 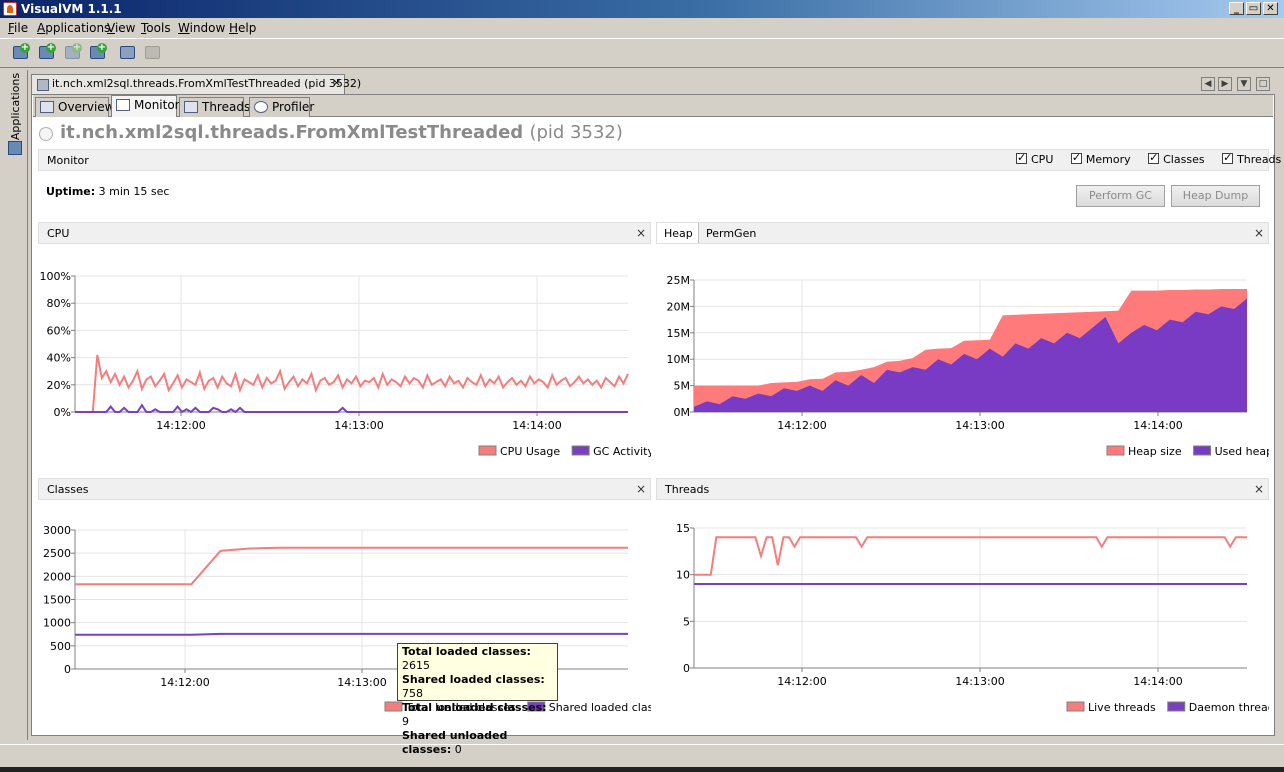 What do you see at coordinates (1100, 158) in the screenshot?
I see `memory-checkbox: Memory` at bounding box center [1100, 158].